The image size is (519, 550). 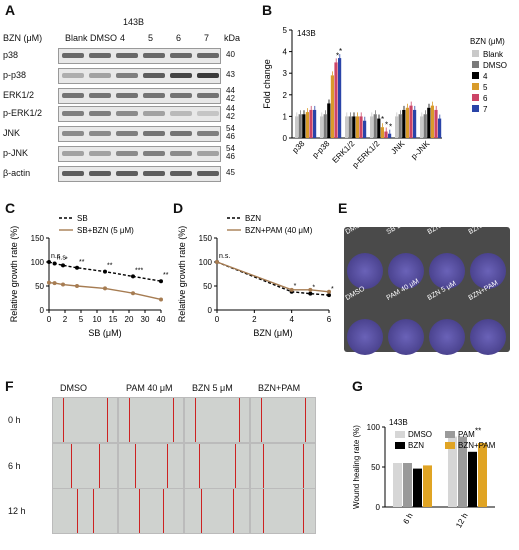 What do you see at coordinates (253, 218) in the screenshot?
I see `legend-label: BZN` at bounding box center [253, 218].